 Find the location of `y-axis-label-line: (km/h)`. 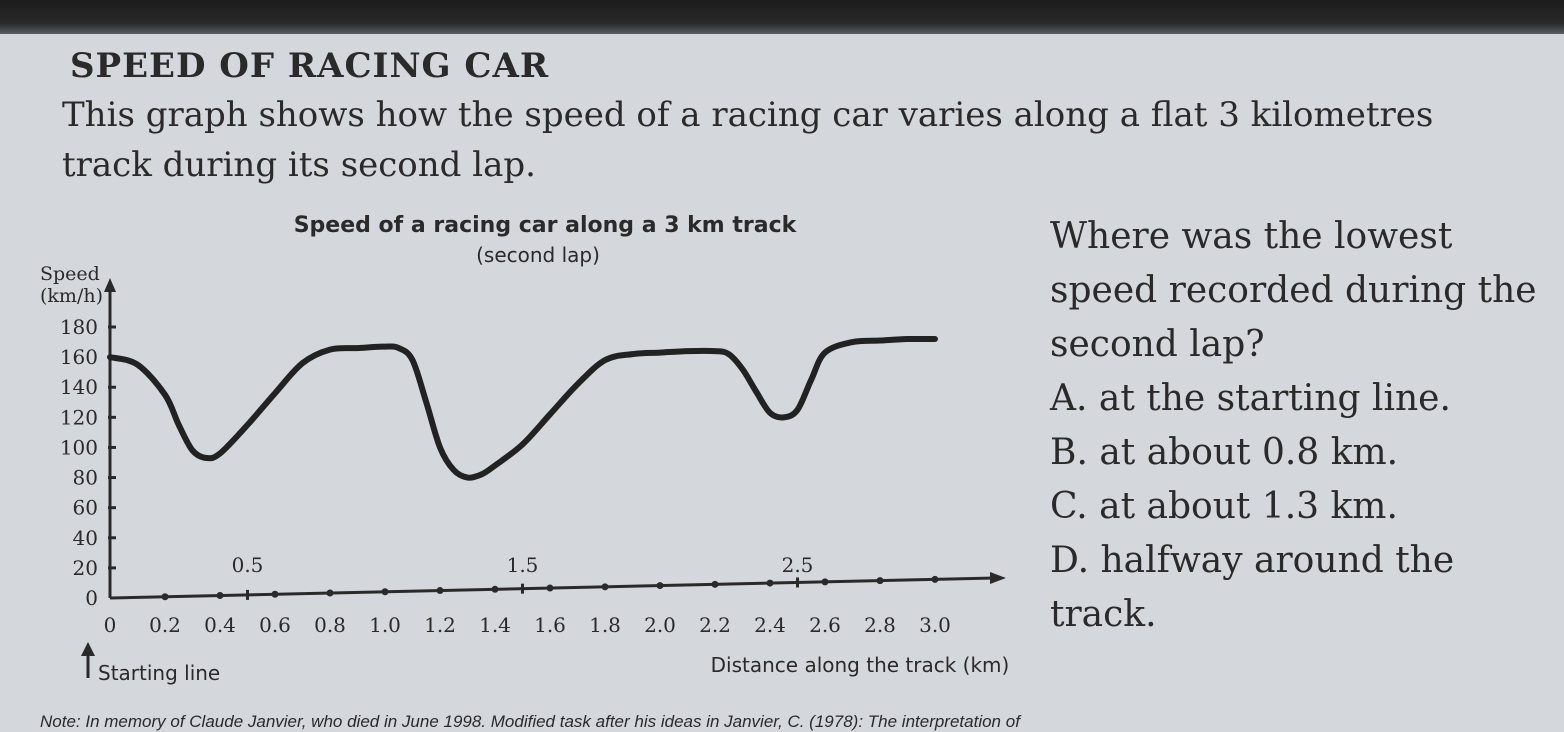

y-axis-label-line: (km/h) is located at coordinates (71, 296).